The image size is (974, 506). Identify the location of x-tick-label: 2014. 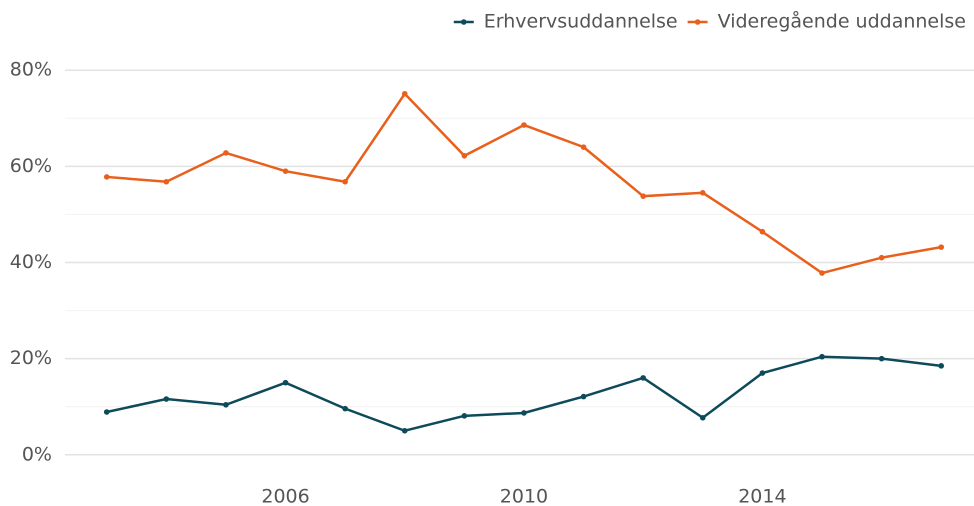
(762, 496).